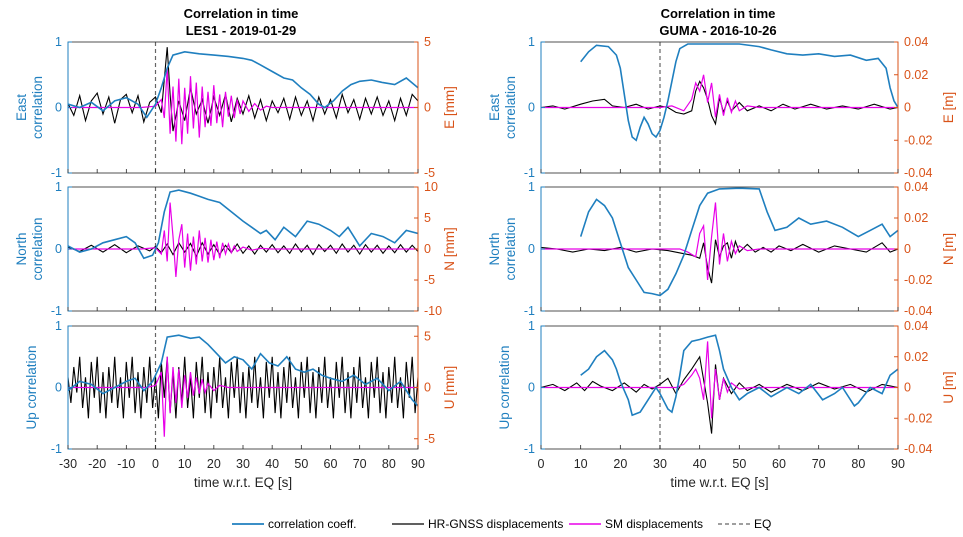 Image resolution: width=963 pixels, height=537 pixels. Describe the element at coordinates (449, 388) in the screenshot. I see `right-axis-label: U [mm]` at that location.